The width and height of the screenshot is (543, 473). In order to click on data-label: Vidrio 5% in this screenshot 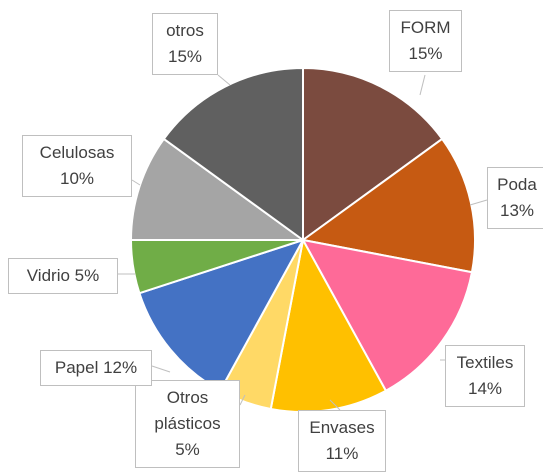, I will do `click(63, 276)`.